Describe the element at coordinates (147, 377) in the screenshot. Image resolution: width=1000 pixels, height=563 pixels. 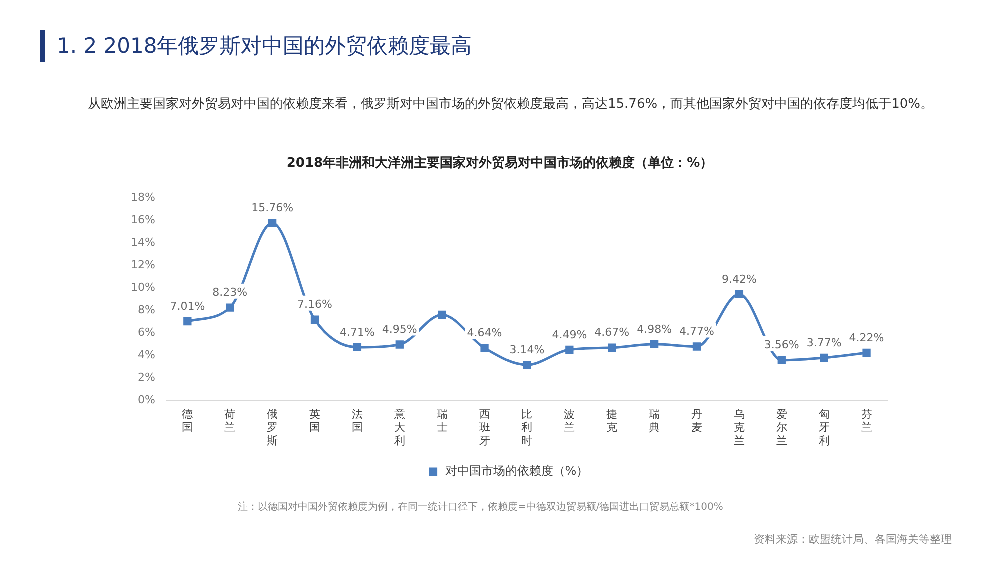
I see `y-tick-label: 2%` at that location.